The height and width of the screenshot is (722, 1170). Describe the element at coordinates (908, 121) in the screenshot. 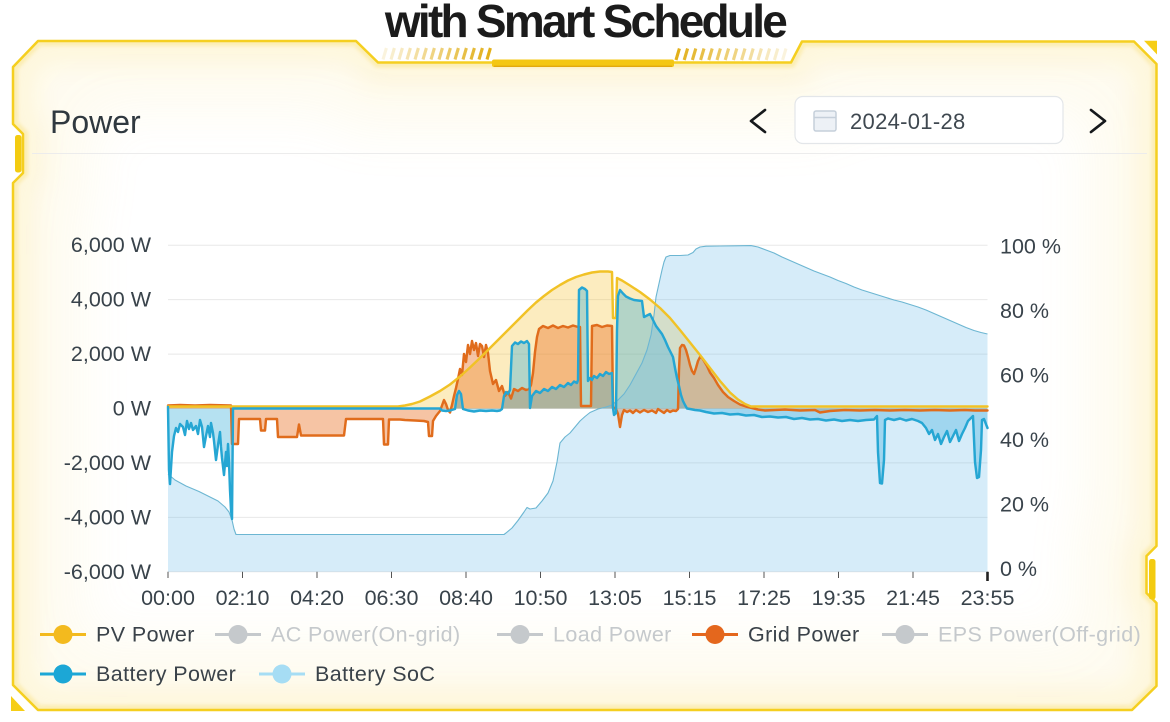

I see `svg-text: 2024-01-28` at that location.